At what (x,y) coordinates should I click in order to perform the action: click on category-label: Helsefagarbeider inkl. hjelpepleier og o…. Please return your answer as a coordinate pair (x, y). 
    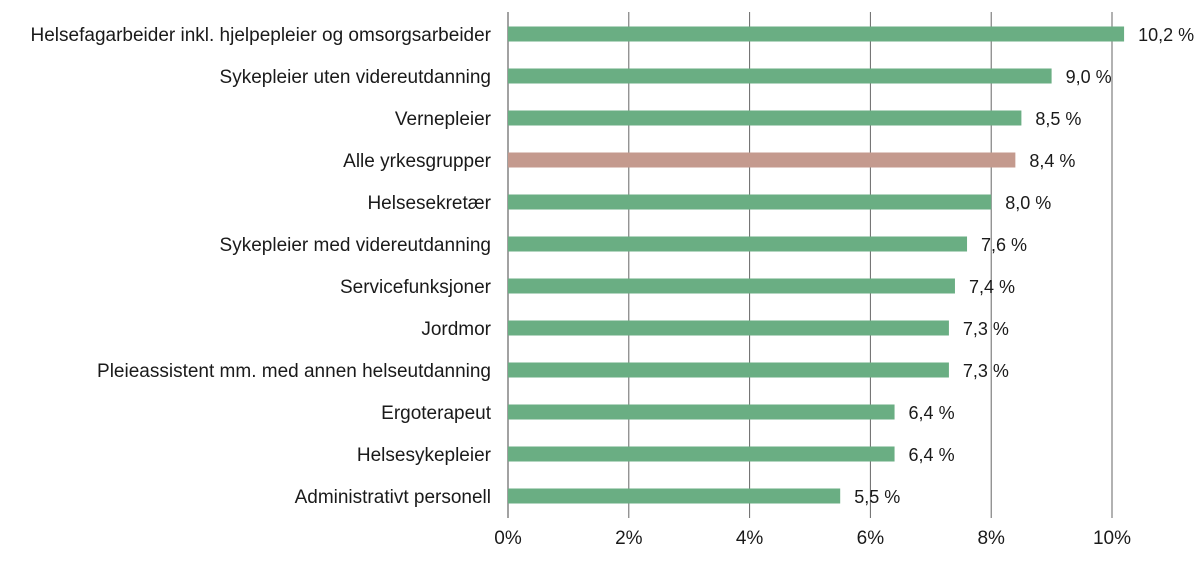
    Looking at the image, I should click on (261, 35).